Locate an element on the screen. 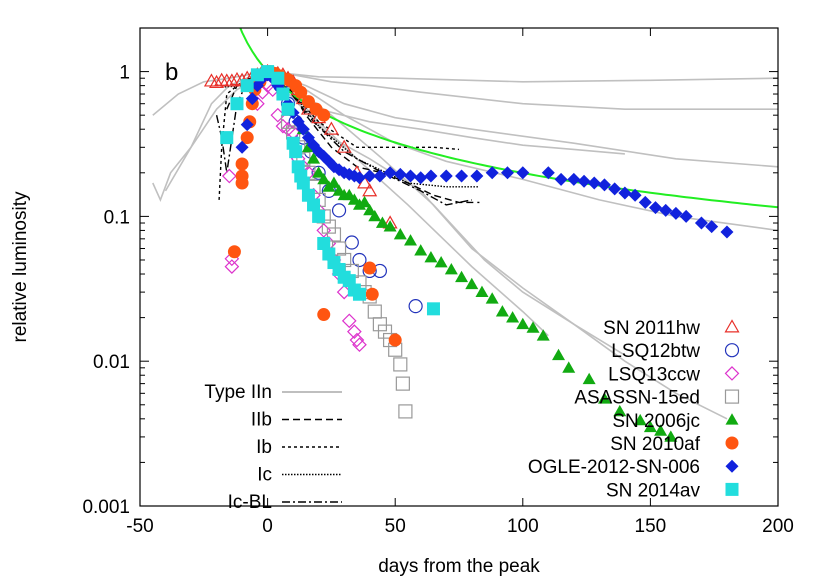 This screenshot has width=830, height=581. legend-label-ic-bl: Ic-BL is located at coordinates (250, 502).